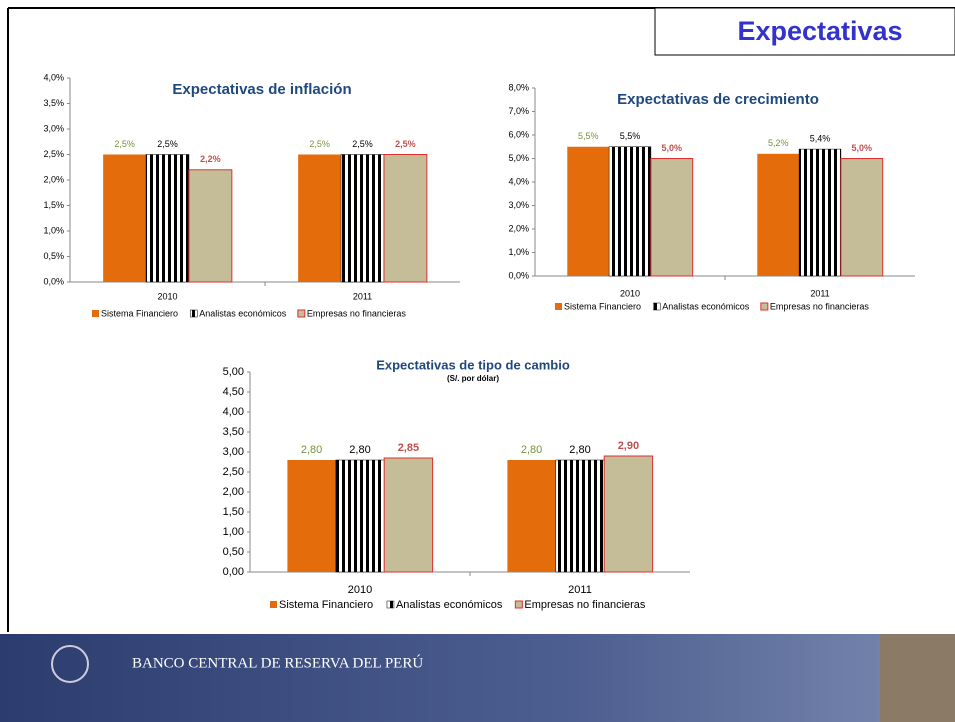 Image resolution: width=955 pixels, height=722 pixels. I want to click on y-tick-label: 2,00, so click(233, 492).